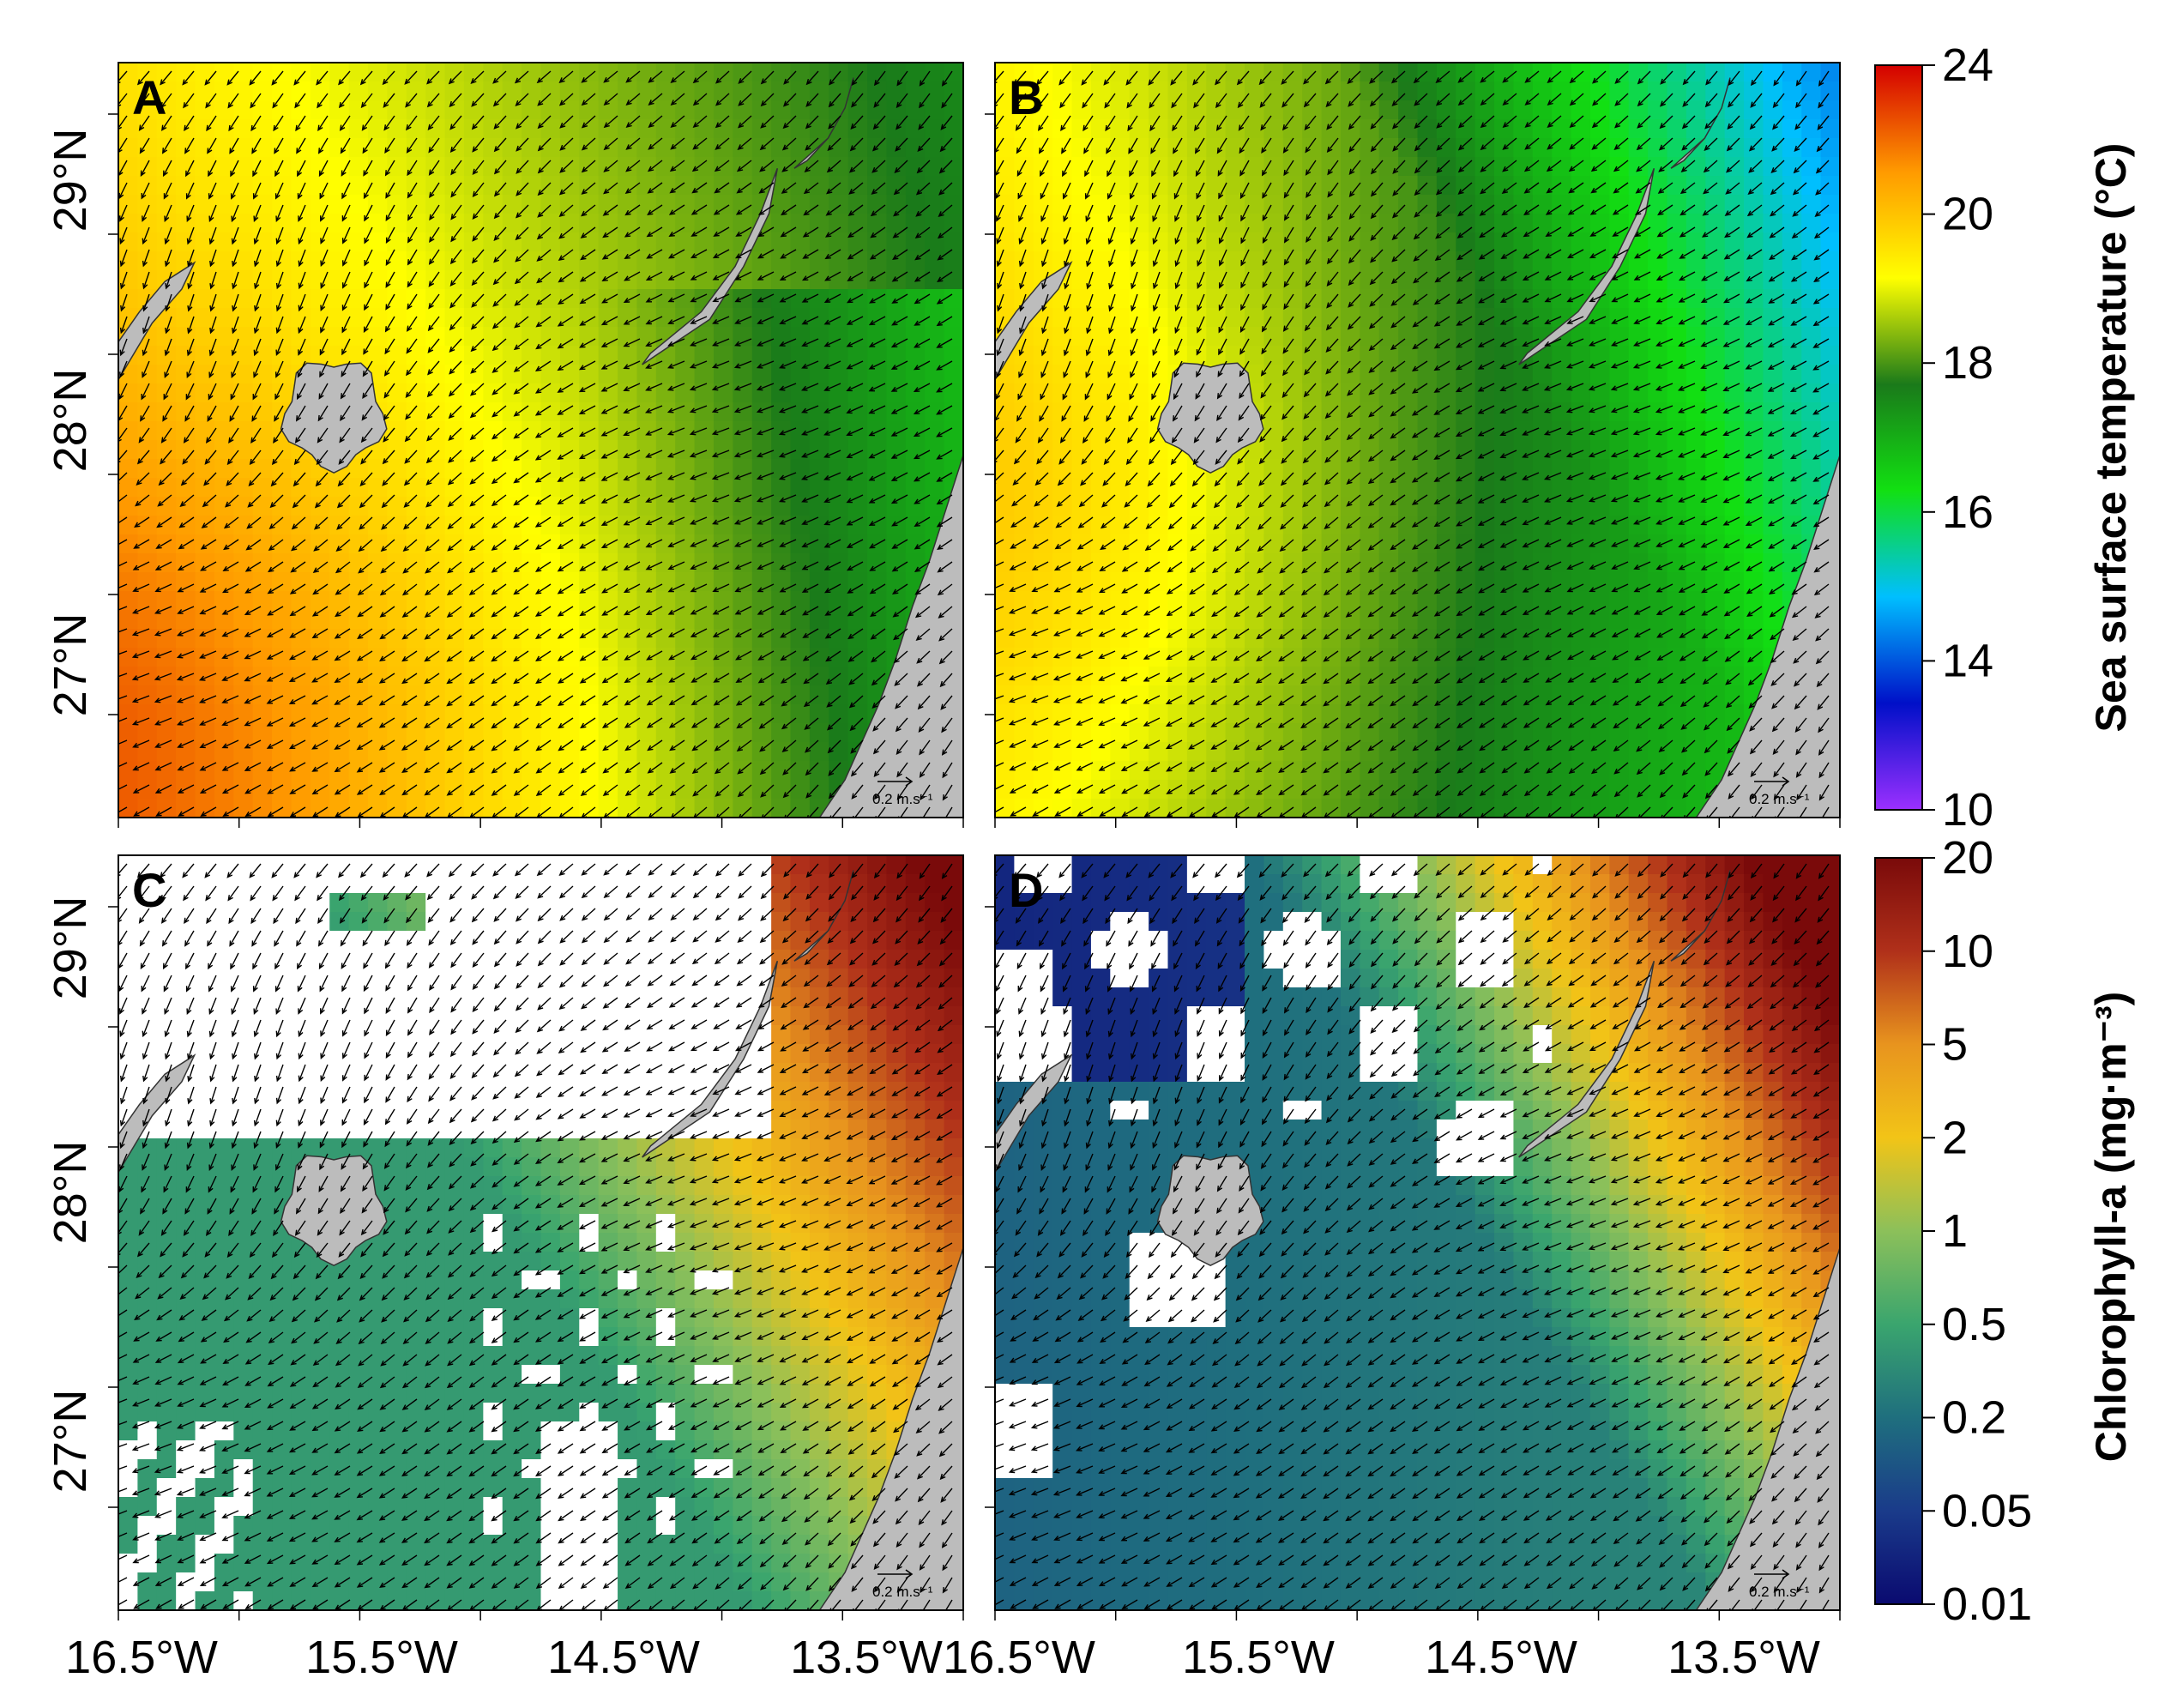 This screenshot has width=2171, height=1708. I want to click on colorbar-tick-label: 24, so click(1967, 65).